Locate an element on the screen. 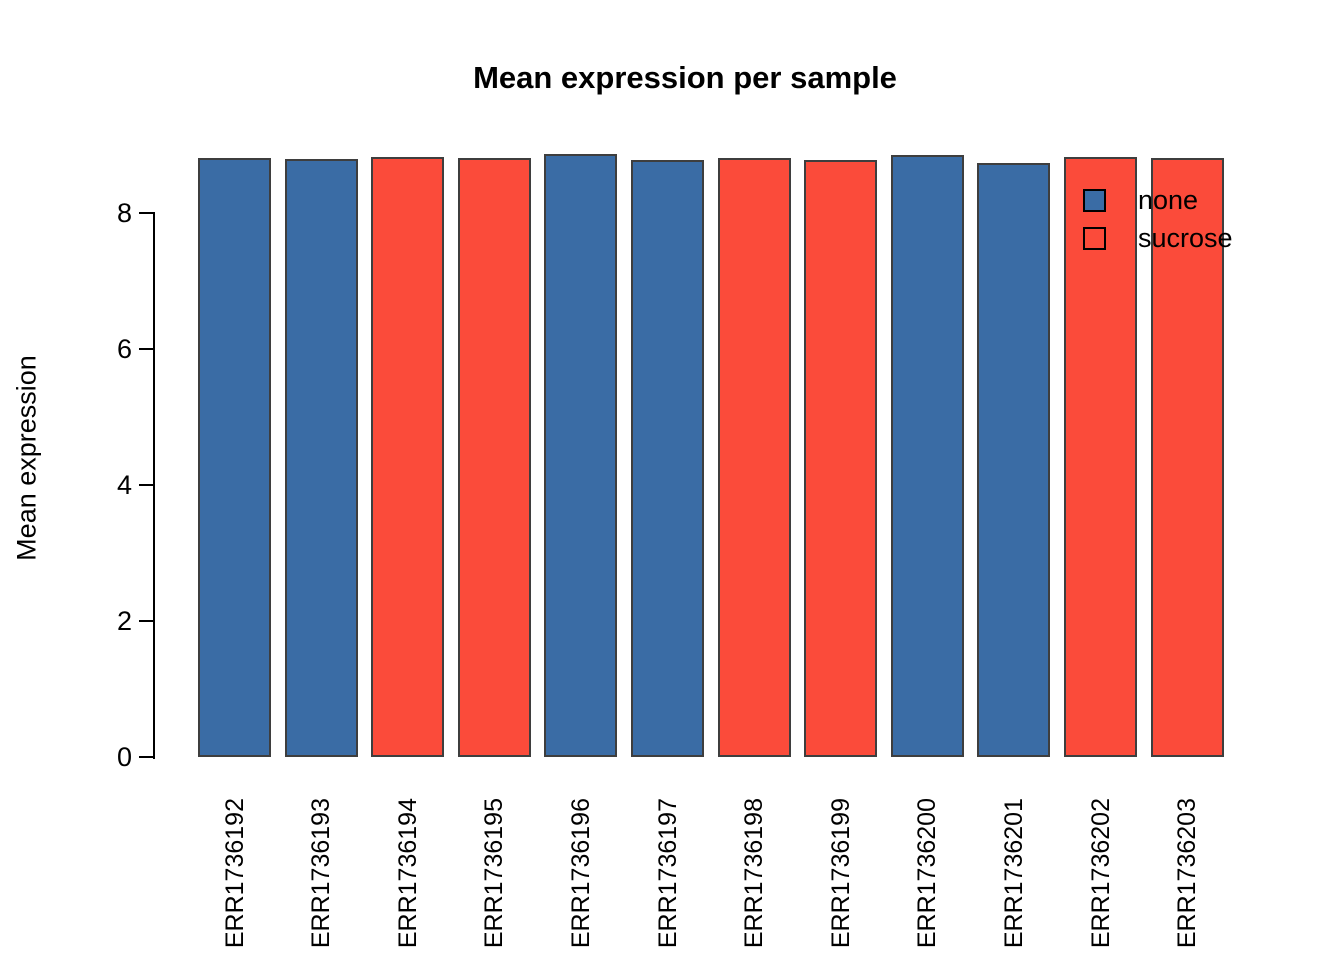 This screenshot has height=960, width=1344. y-tick-label-6: 6 is located at coordinates (124, 349).